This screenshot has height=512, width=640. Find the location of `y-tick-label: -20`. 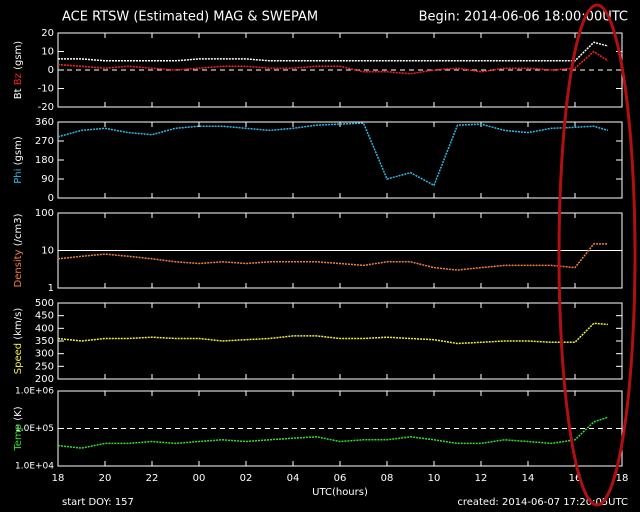

y-tick-label: -20 is located at coordinates (46, 107).